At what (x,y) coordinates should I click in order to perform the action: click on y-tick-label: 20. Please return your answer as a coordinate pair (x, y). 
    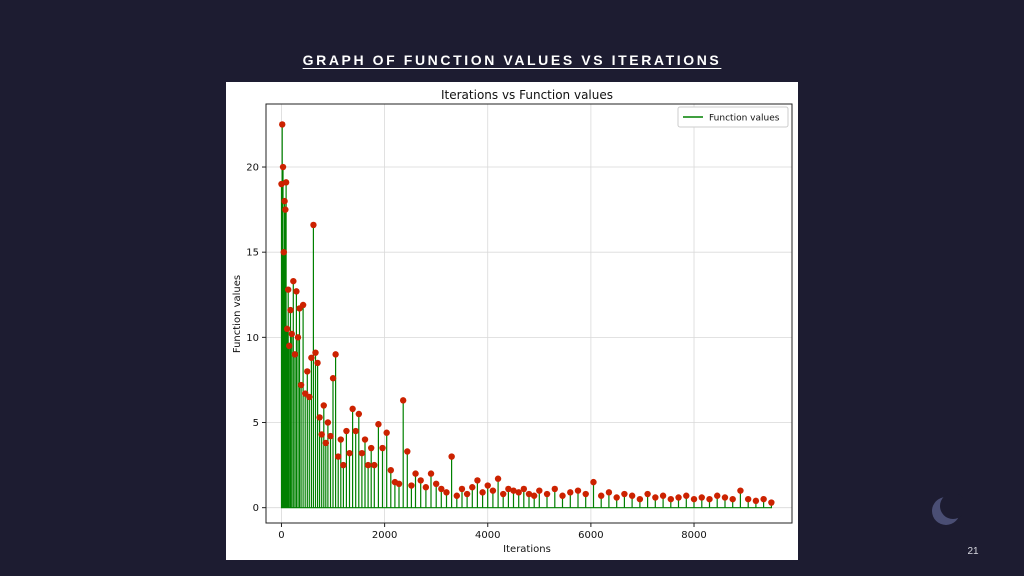
    Looking at the image, I should click on (252, 168).